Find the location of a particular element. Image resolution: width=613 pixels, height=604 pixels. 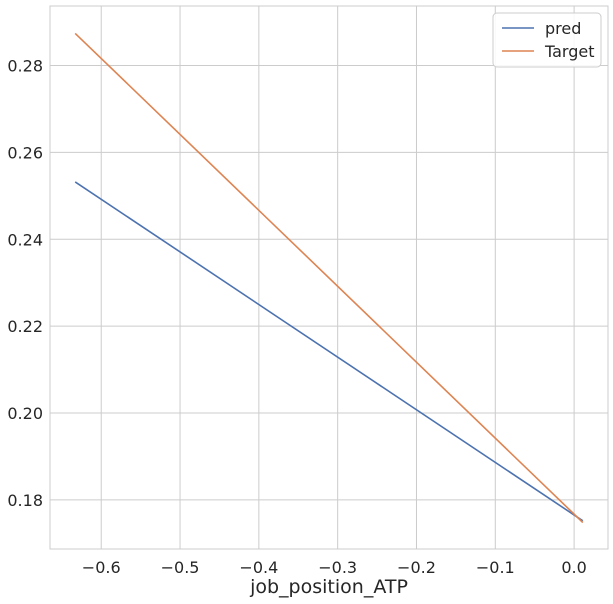

x-tick-labels: −0.6 −0.5 −0.4 −0.3 −0.2 −0.1 0.0 is located at coordinates (334, 567).